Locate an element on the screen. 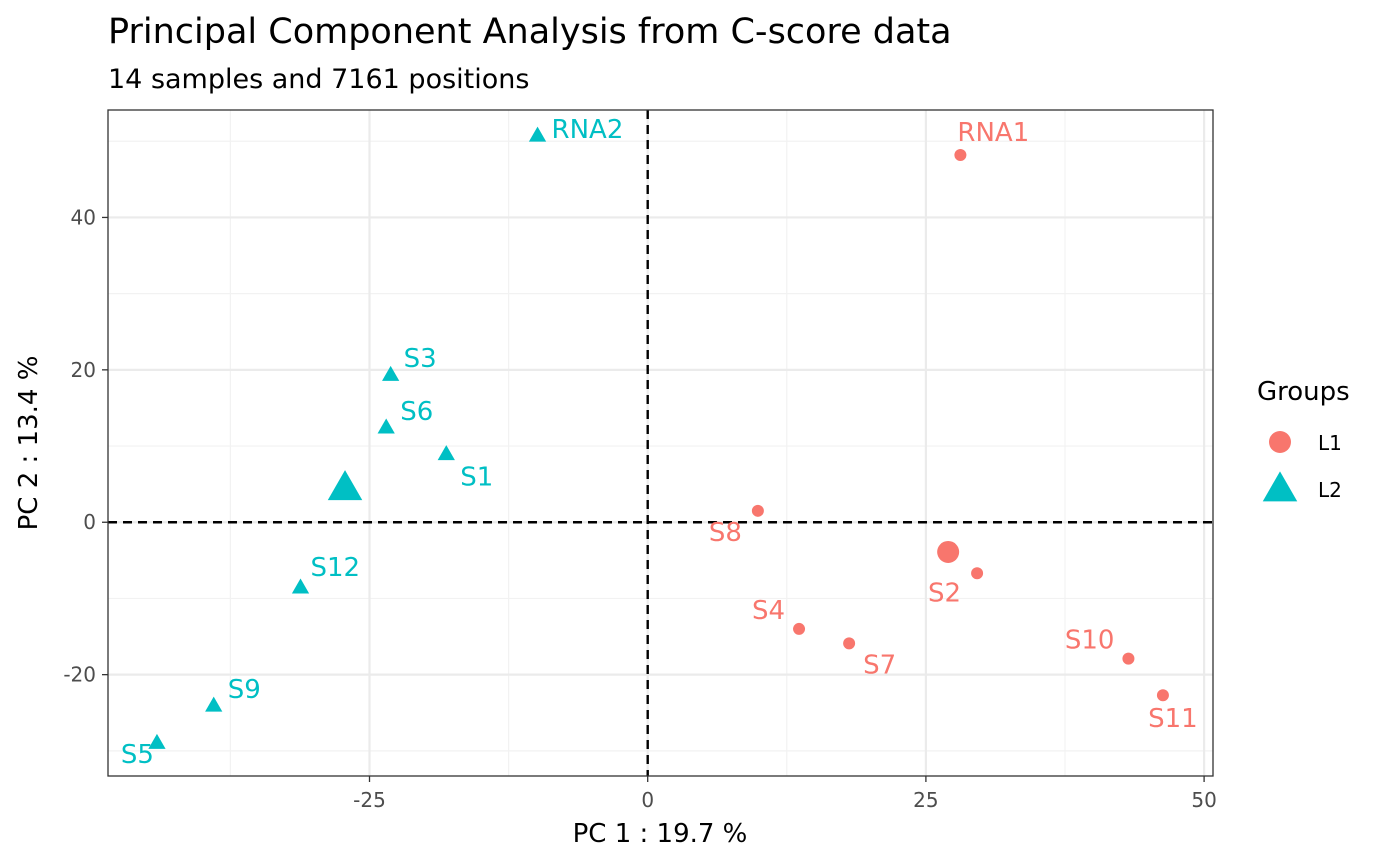 Image resolution: width=1400 pixels, height=865 pixels. point-s7 is located at coordinates (849, 643).